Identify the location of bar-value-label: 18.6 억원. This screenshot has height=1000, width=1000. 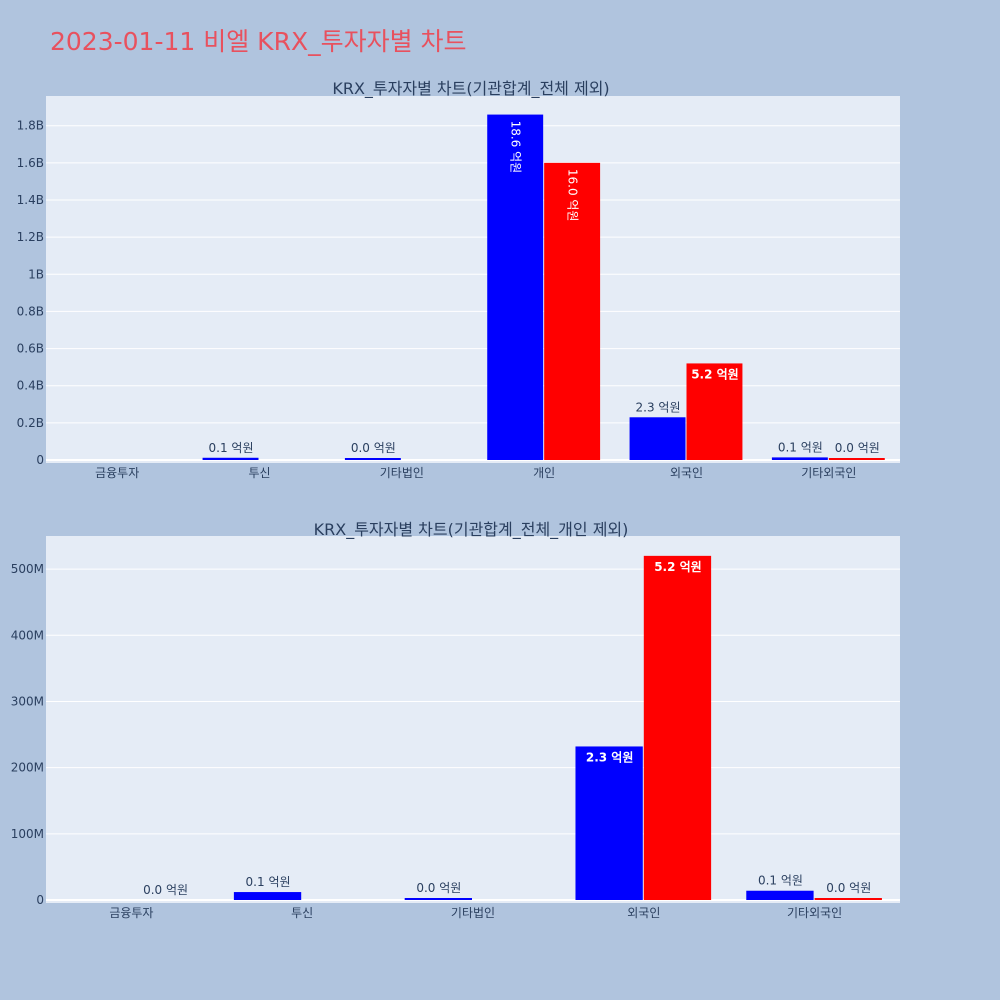
(516, 147).